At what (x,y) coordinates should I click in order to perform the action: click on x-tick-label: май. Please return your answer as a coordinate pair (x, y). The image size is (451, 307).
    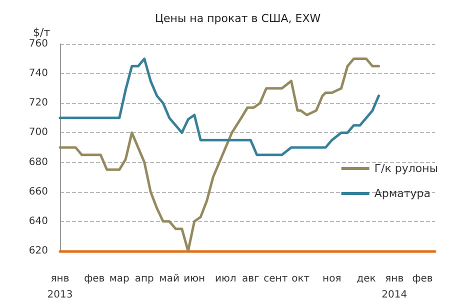
    Looking at the image, I should click on (169, 279).